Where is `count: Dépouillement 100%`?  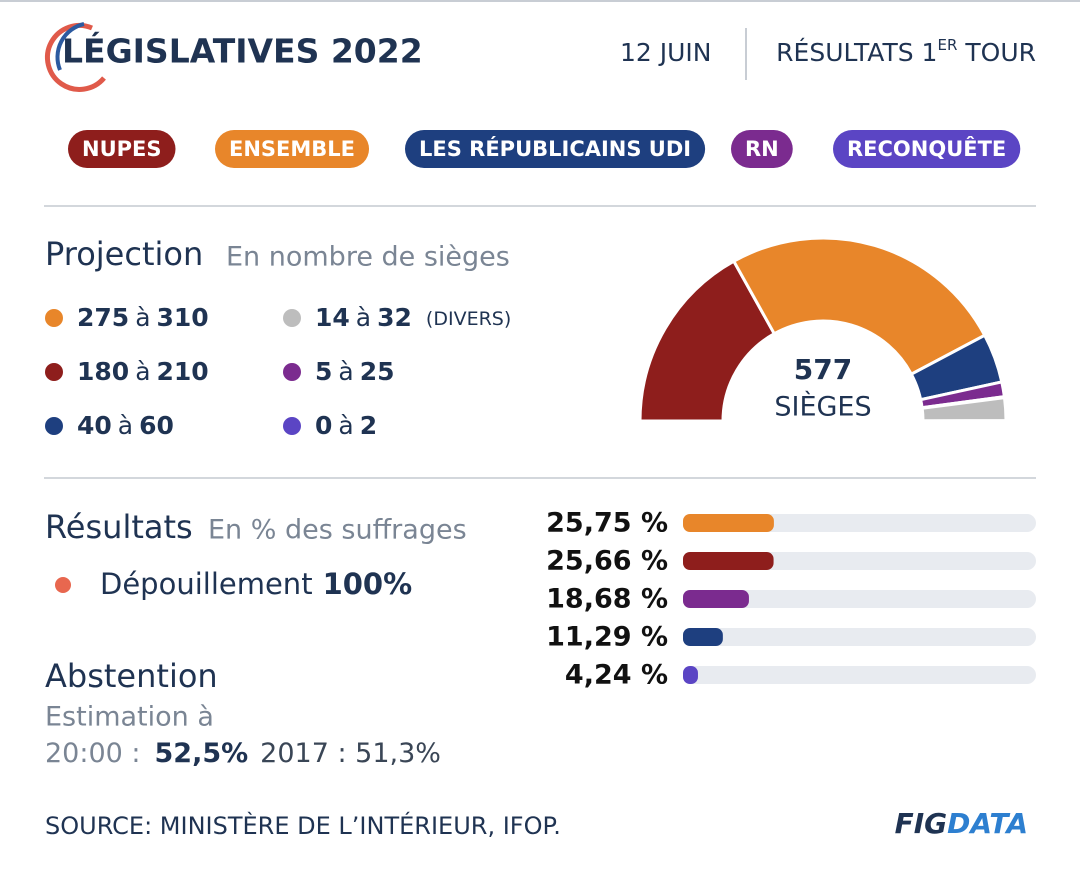 count: Dépouillement 100% is located at coordinates (256, 584).